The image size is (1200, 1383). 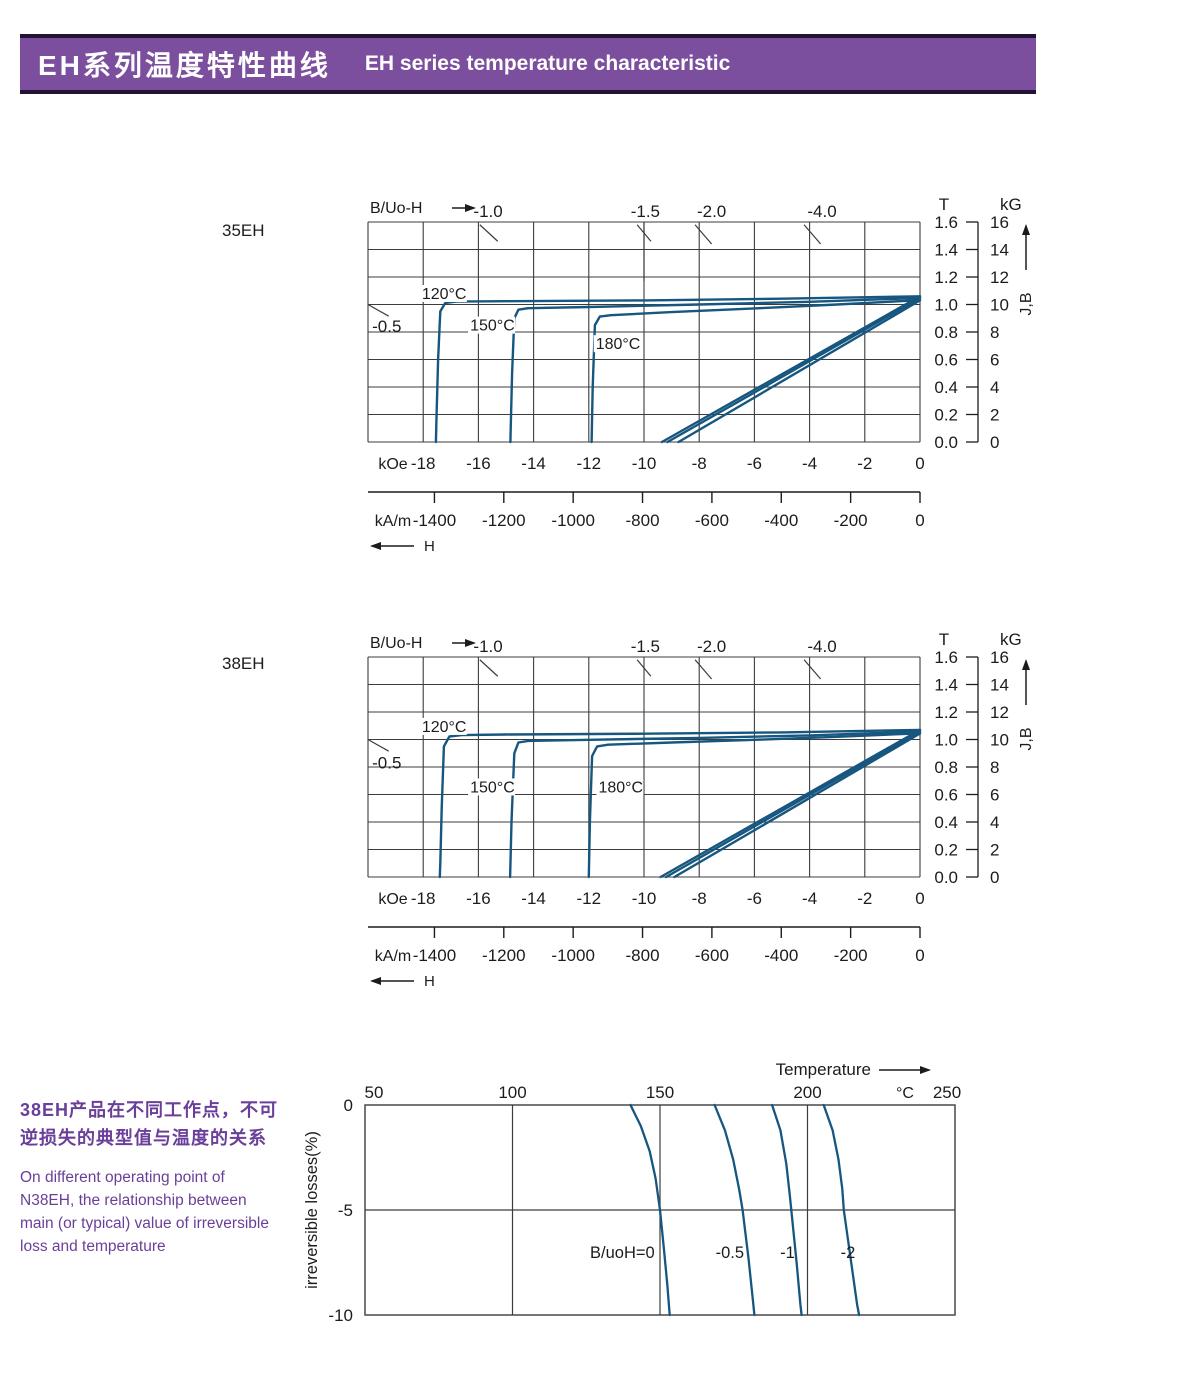 I want to click on y-unit-T: T, so click(x=944, y=204).